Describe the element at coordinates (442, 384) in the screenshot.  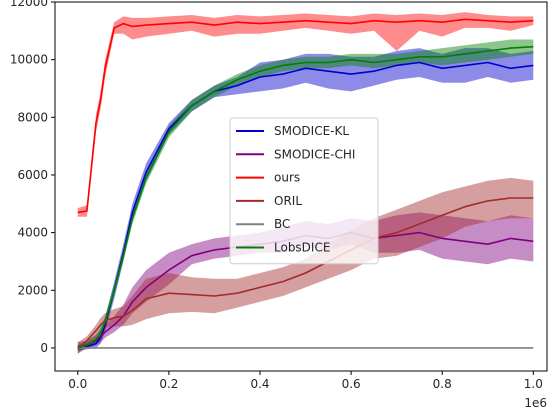
I see `x-tick-label: 0.8` at that location.